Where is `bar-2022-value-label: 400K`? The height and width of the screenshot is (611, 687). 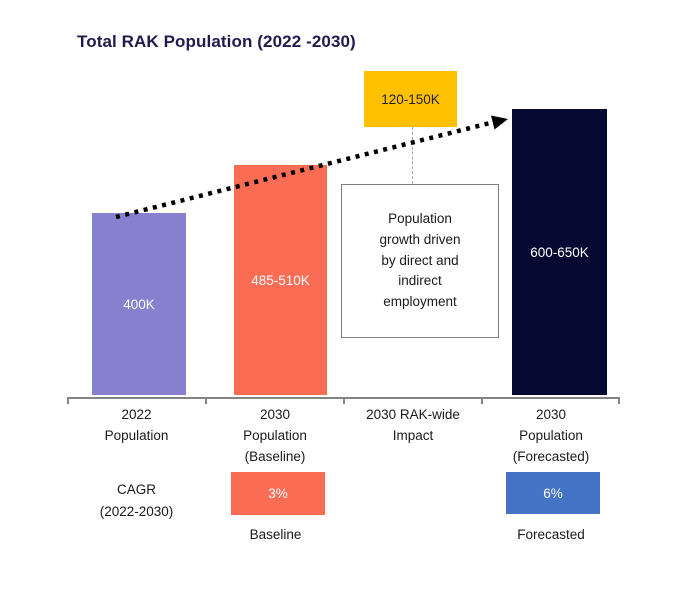
bar-2022-value-label: 400K is located at coordinates (139, 304).